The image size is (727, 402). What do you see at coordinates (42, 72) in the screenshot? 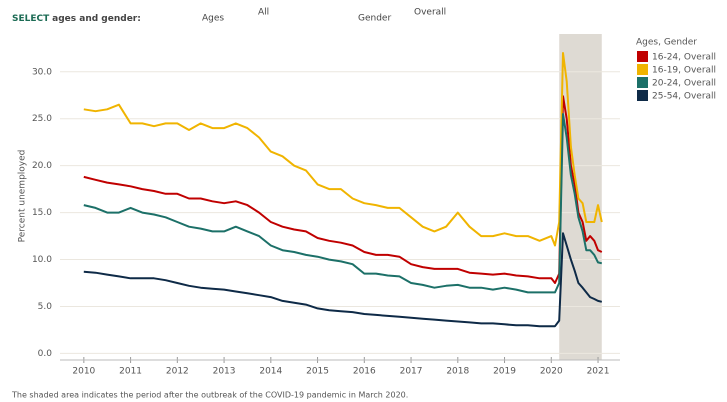
I see `y-tick-label: 30.0` at bounding box center [42, 72].